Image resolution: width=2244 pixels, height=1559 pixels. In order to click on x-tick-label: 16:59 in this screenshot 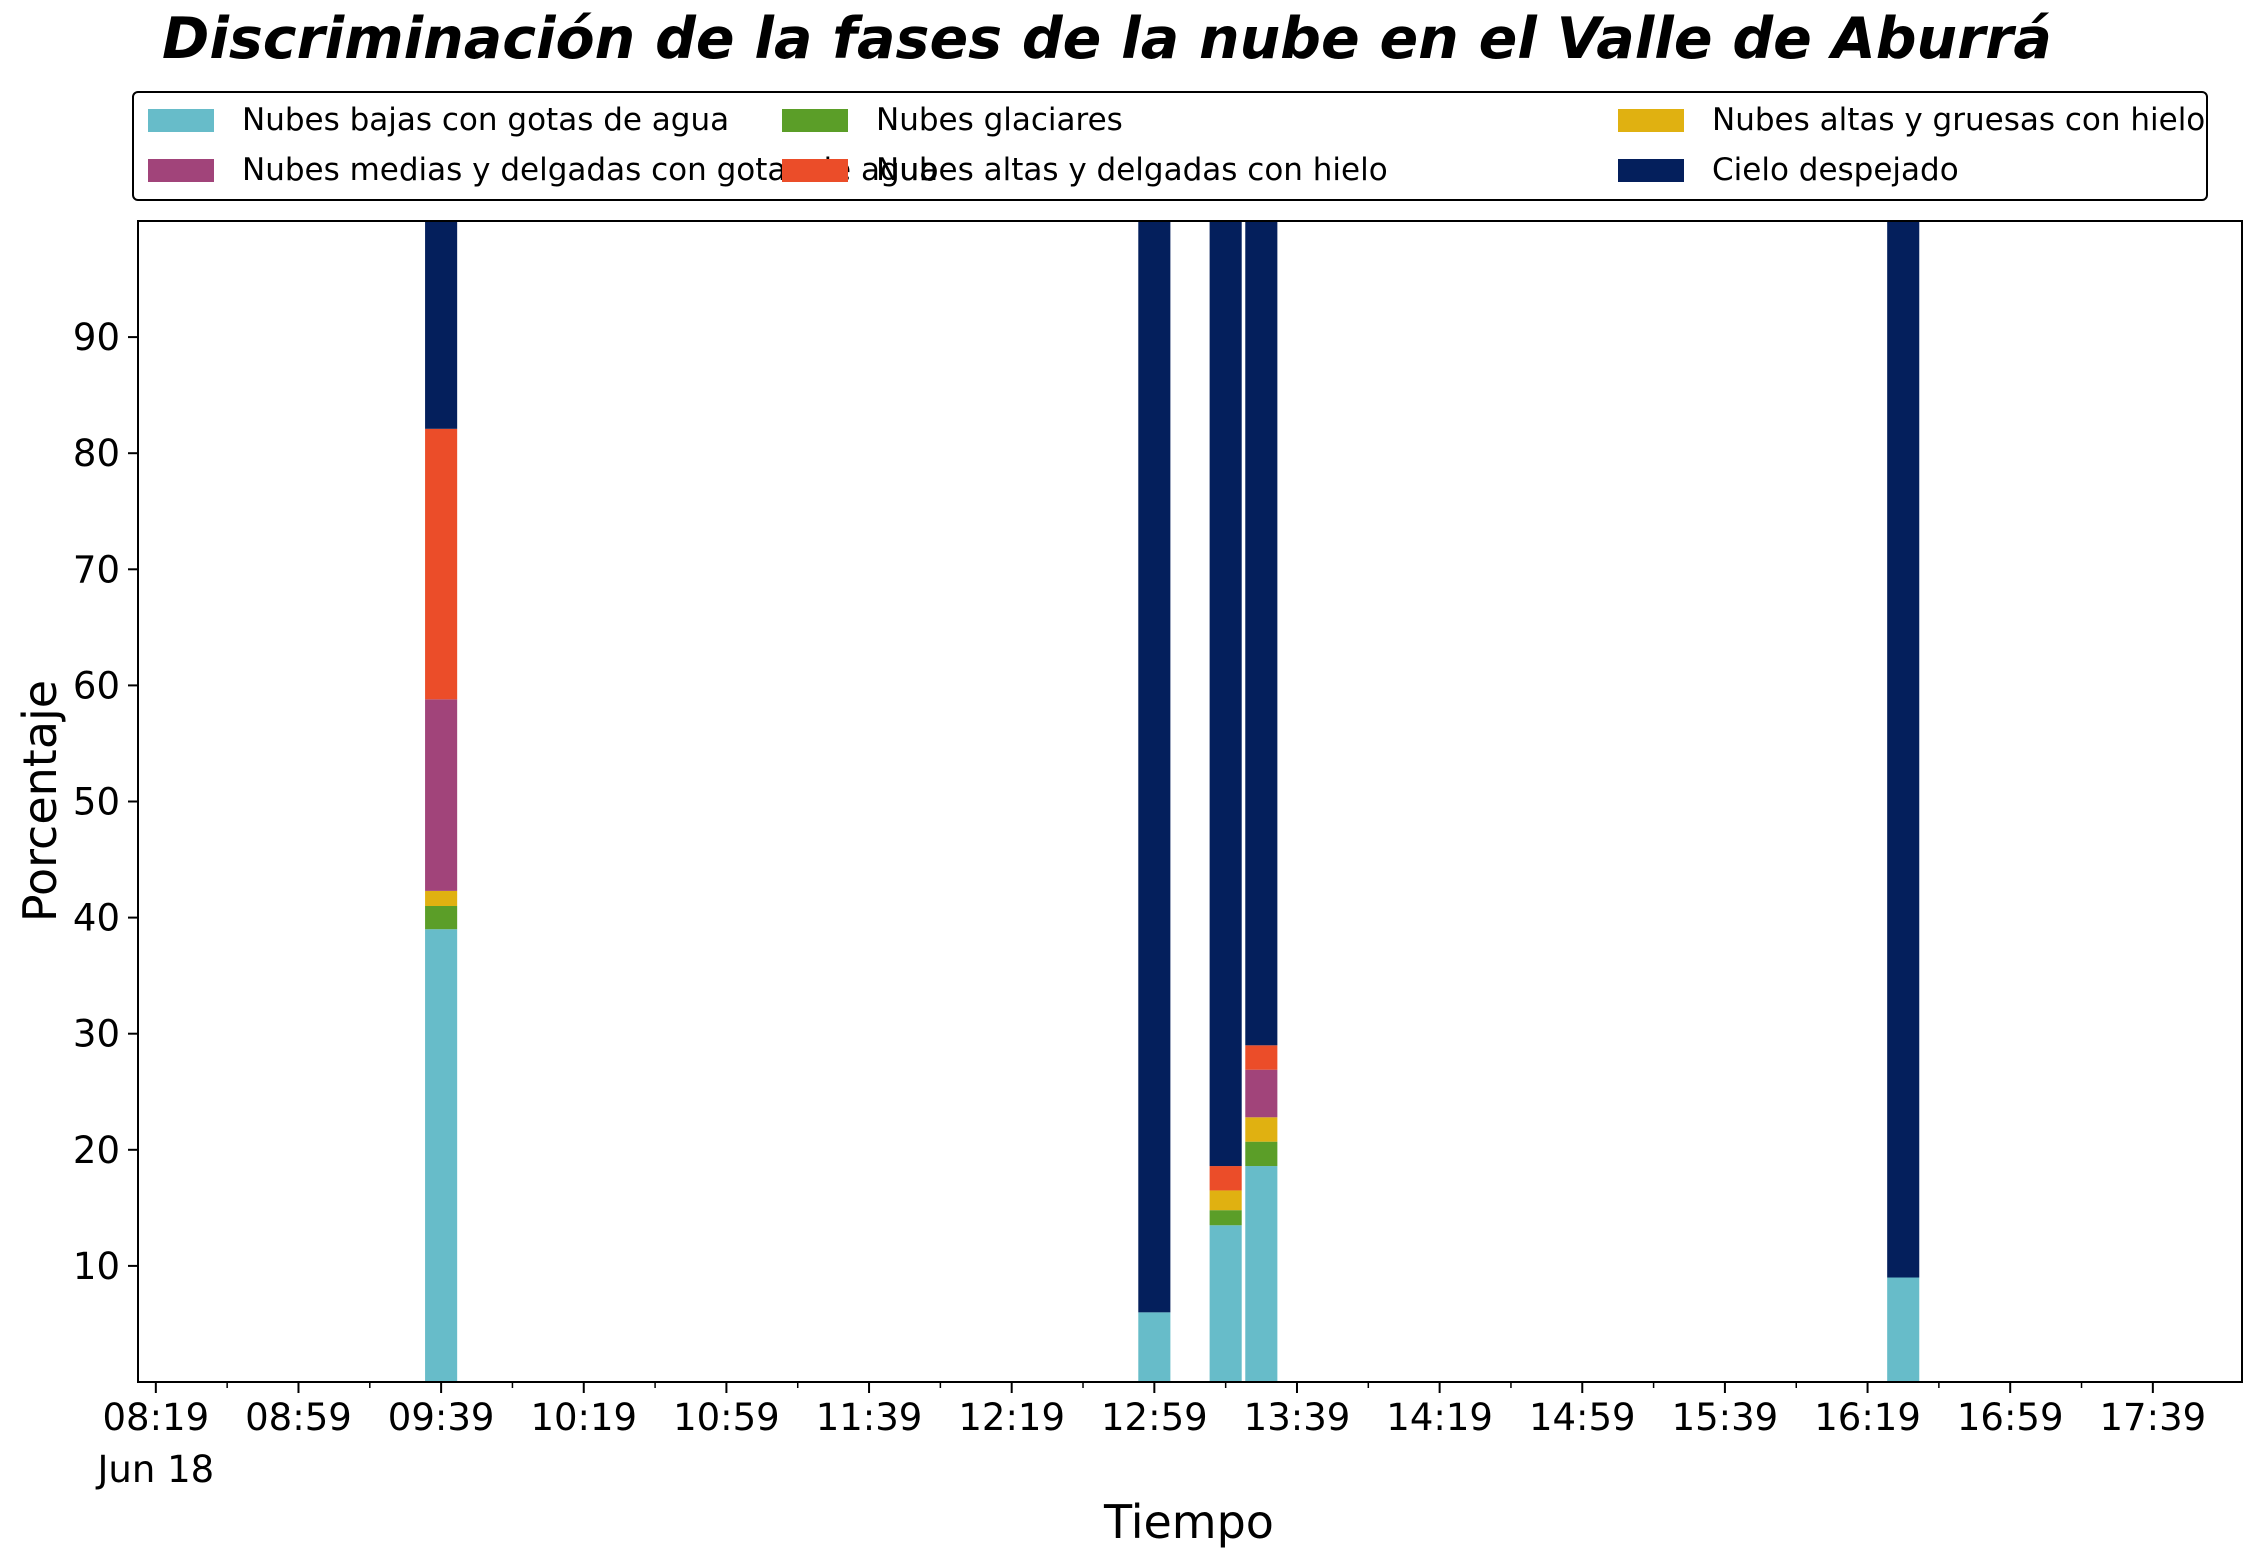, I will do `click(2010, 1417)`.